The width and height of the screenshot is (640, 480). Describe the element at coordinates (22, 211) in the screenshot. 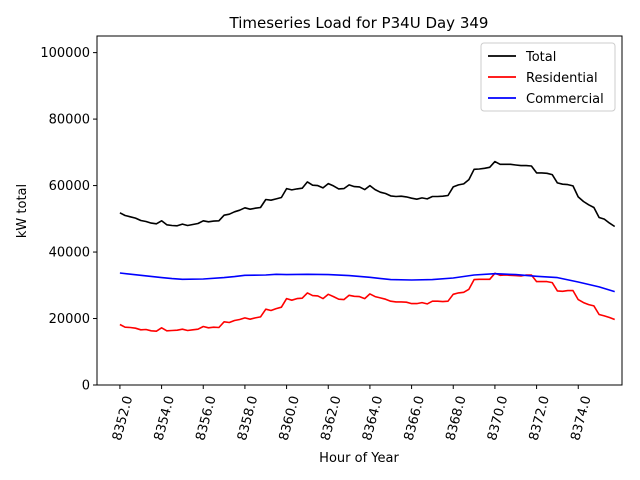

I see `y-axis-label: kW total` at that location.